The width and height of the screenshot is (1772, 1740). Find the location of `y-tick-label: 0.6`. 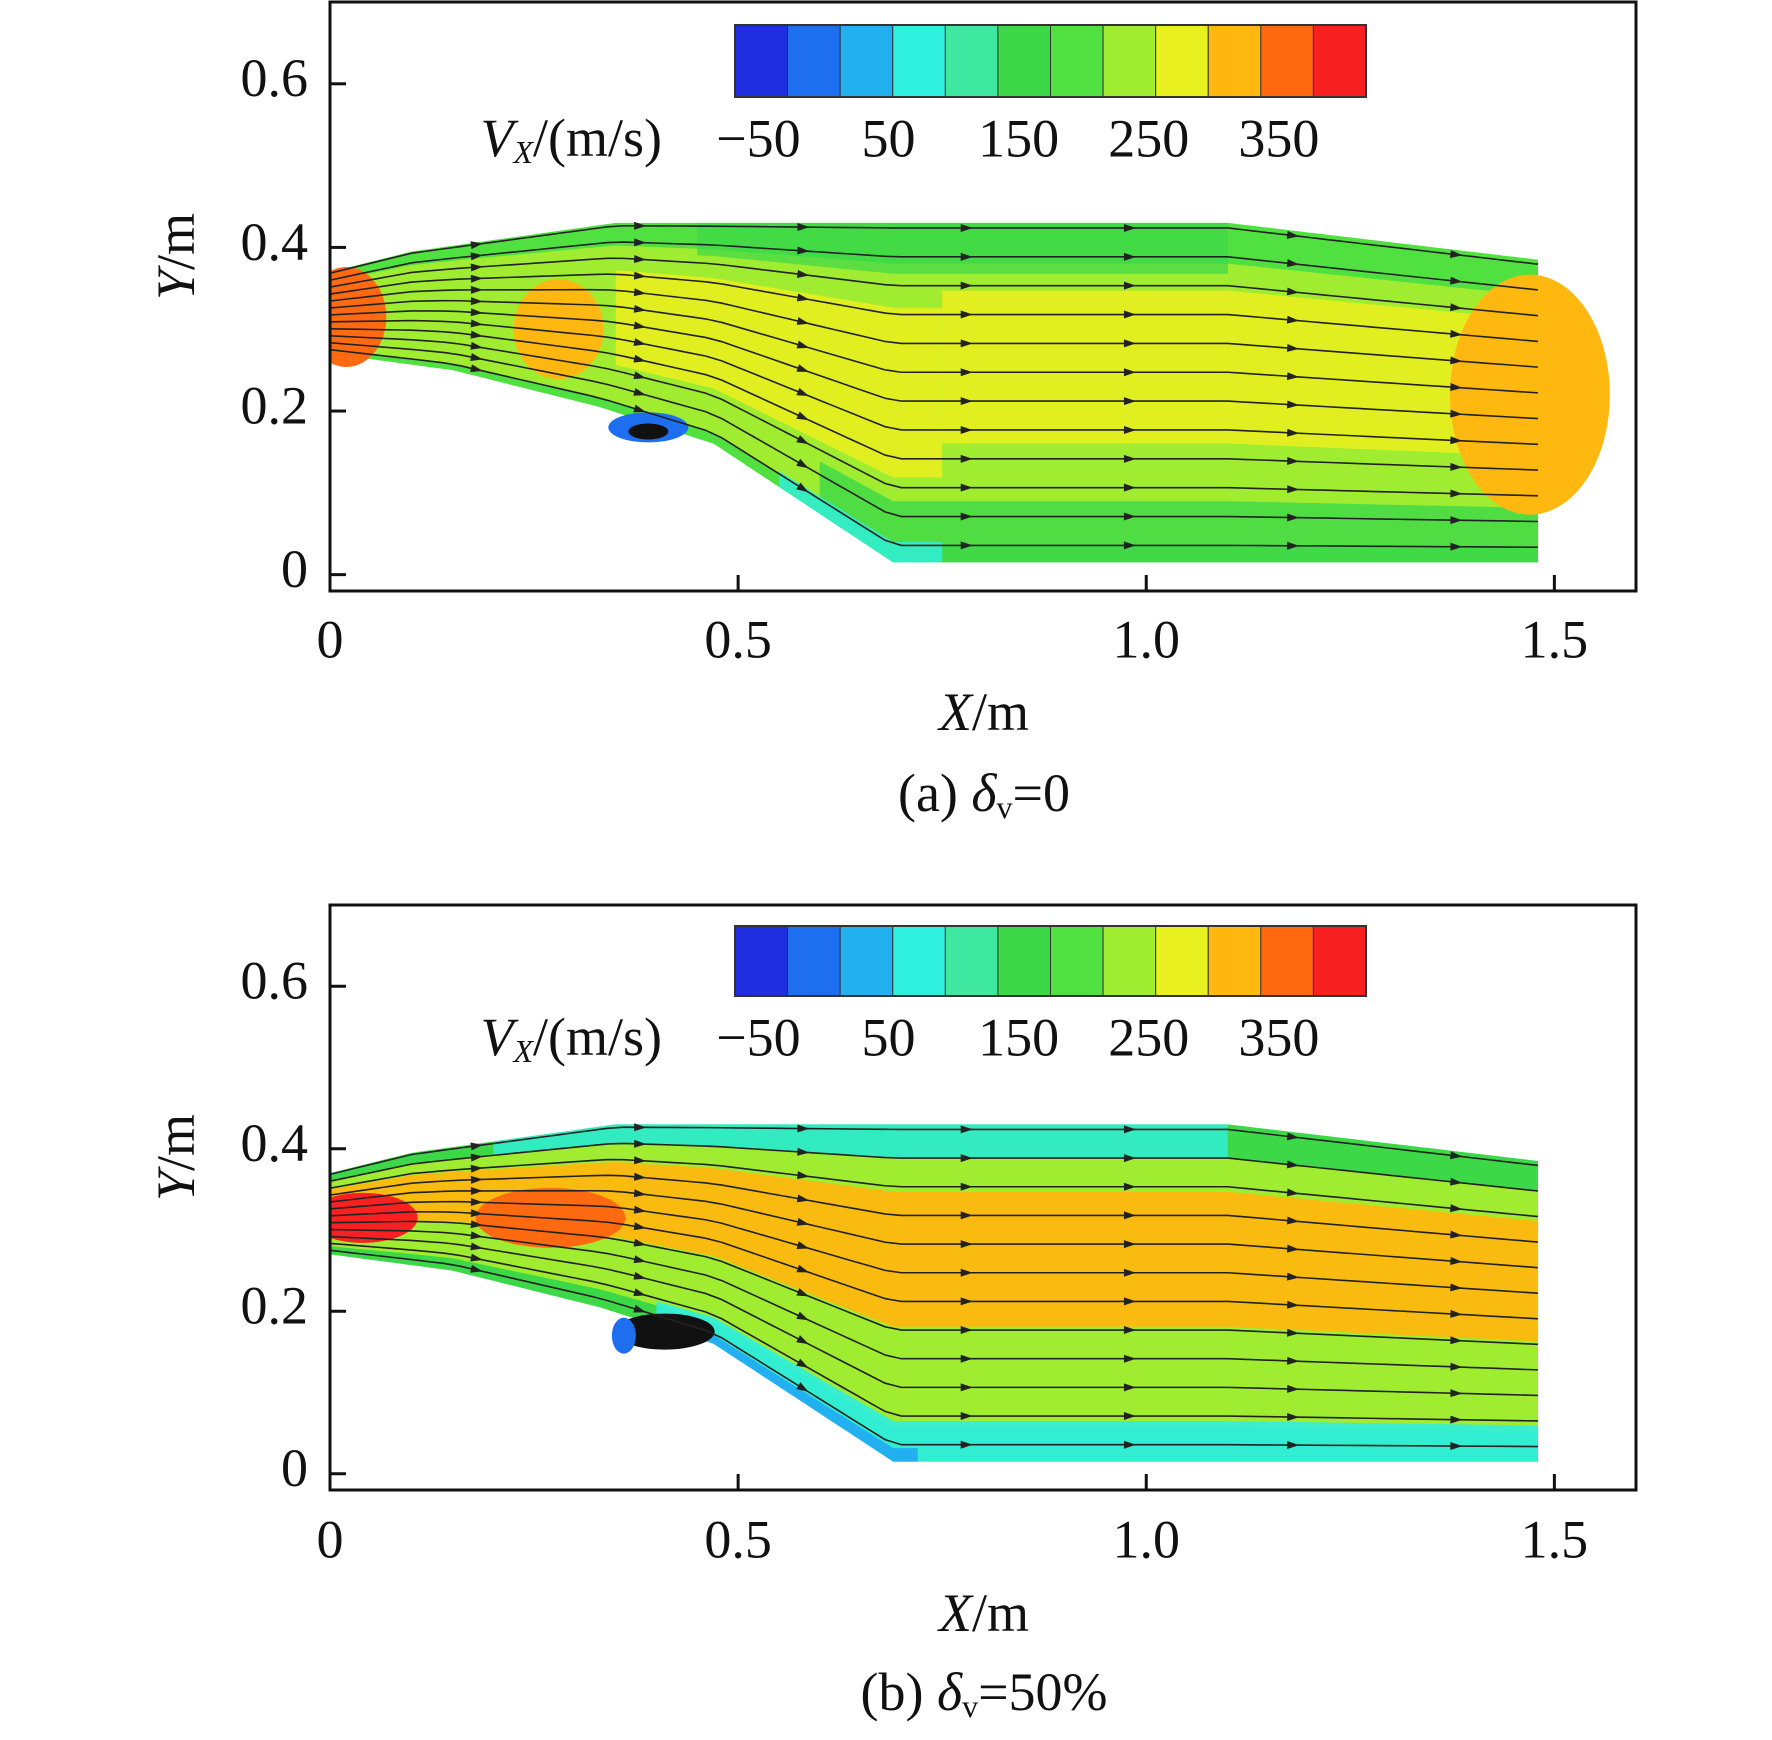

y-tick-label: 0.6 is located at coordinates (275, 981).